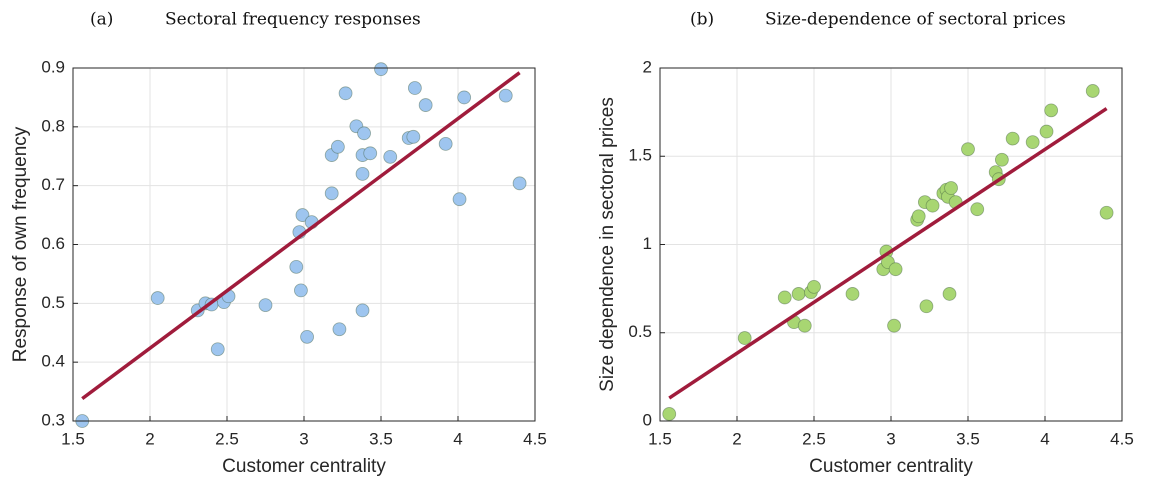 Image resolution: width=1164 pixels, height=487 pixels. What do you see at coordinates (53, 419) in the screenshot?
I see `y-tick-label: 0.3` at bounding box center [53, 419].